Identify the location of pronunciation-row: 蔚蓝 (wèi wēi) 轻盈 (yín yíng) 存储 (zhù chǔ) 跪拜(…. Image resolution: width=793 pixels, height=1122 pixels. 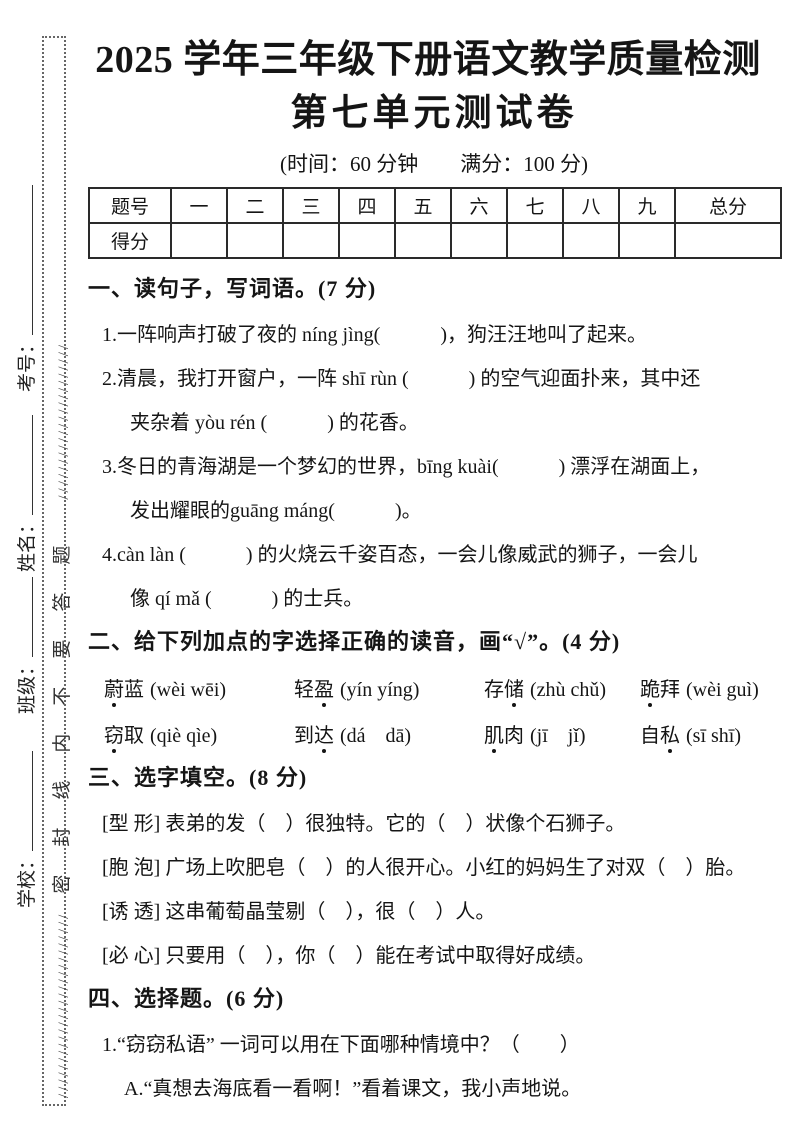
(434, 687).